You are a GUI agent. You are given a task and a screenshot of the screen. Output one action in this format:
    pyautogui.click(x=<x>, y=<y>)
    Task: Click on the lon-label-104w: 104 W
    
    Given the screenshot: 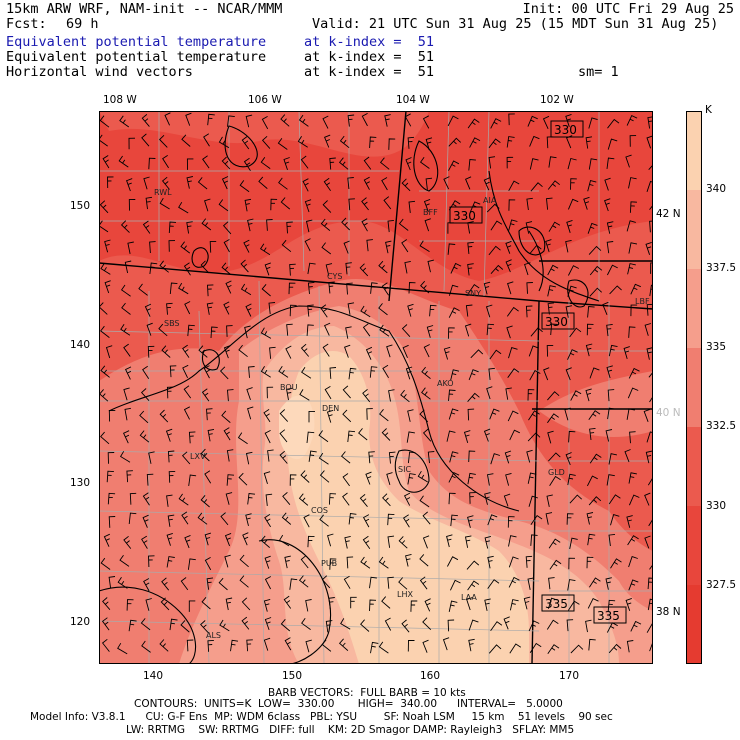 What is the action you would take?
    pyautogui.click(x=413, y=100)
    